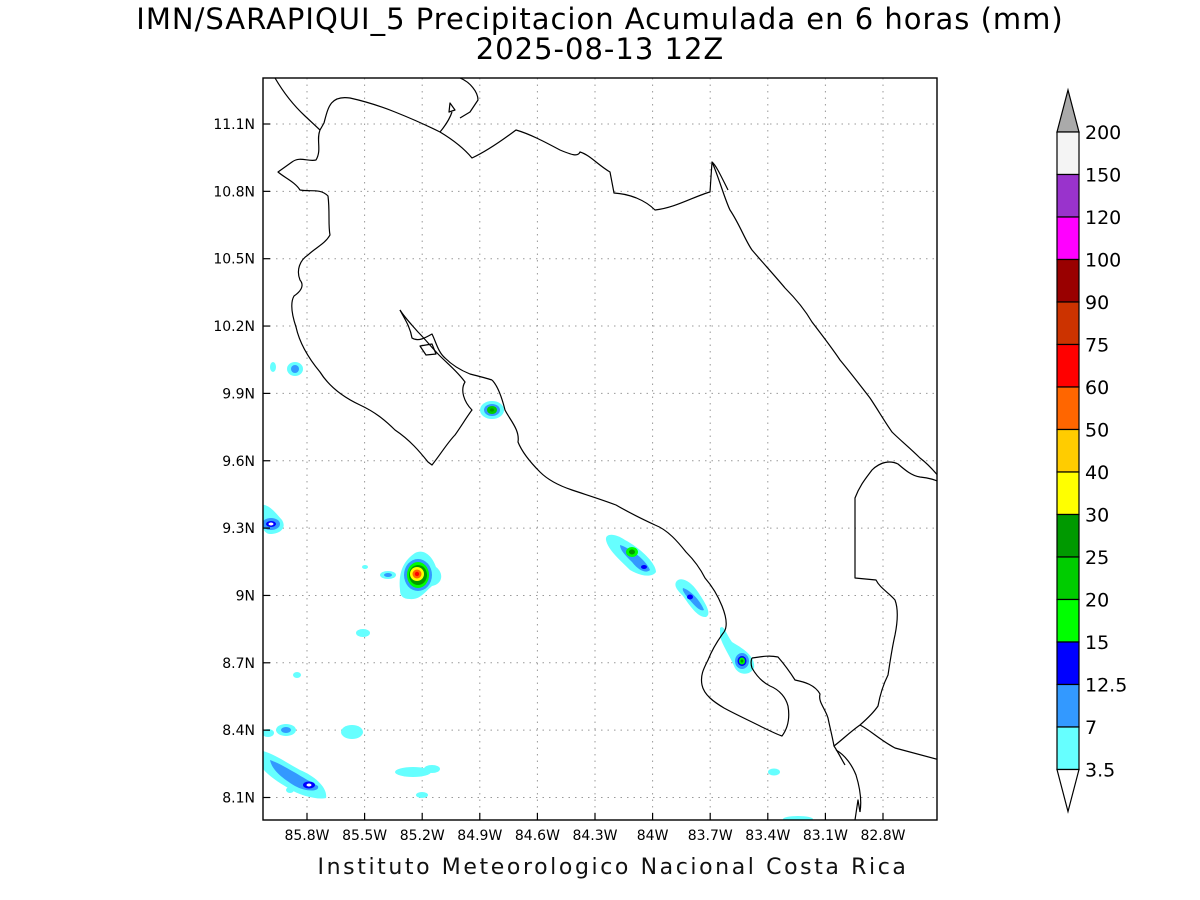 This screenshot has height=900, width=1200. I want to click on colorbar-label: 15, so click(1097, 643).